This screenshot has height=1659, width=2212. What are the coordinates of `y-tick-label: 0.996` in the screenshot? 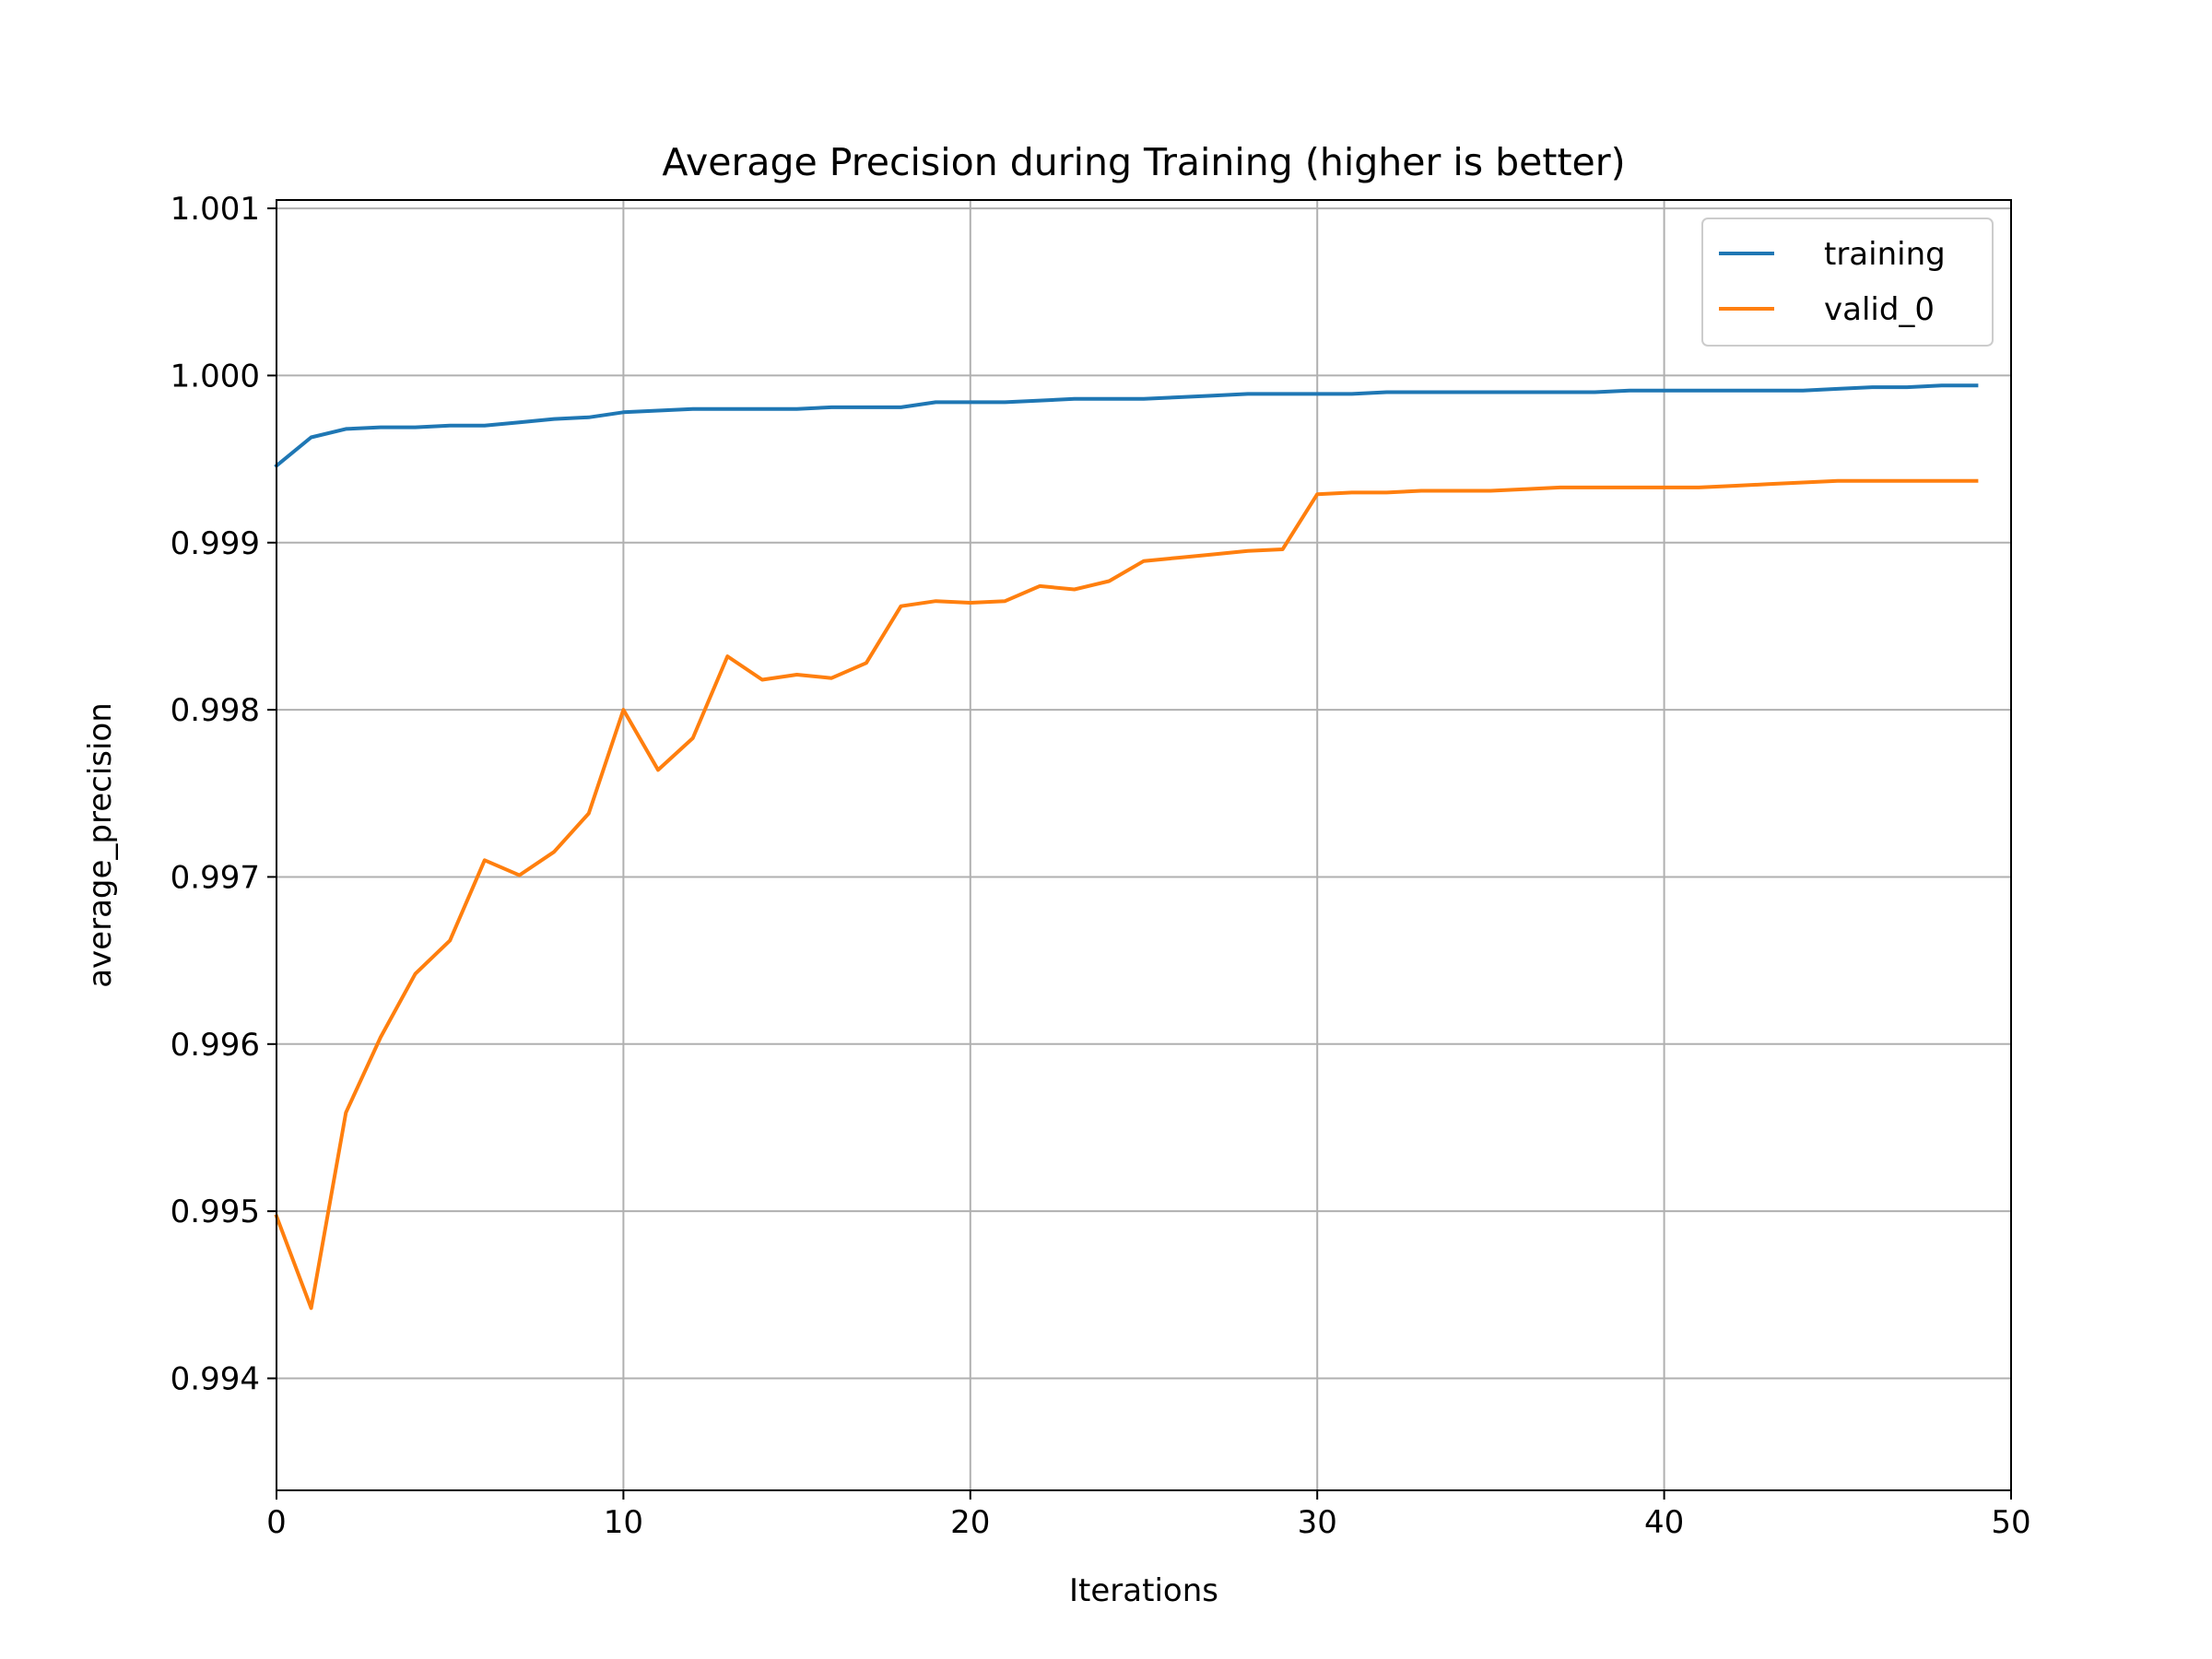 It's located at (215, 1045).